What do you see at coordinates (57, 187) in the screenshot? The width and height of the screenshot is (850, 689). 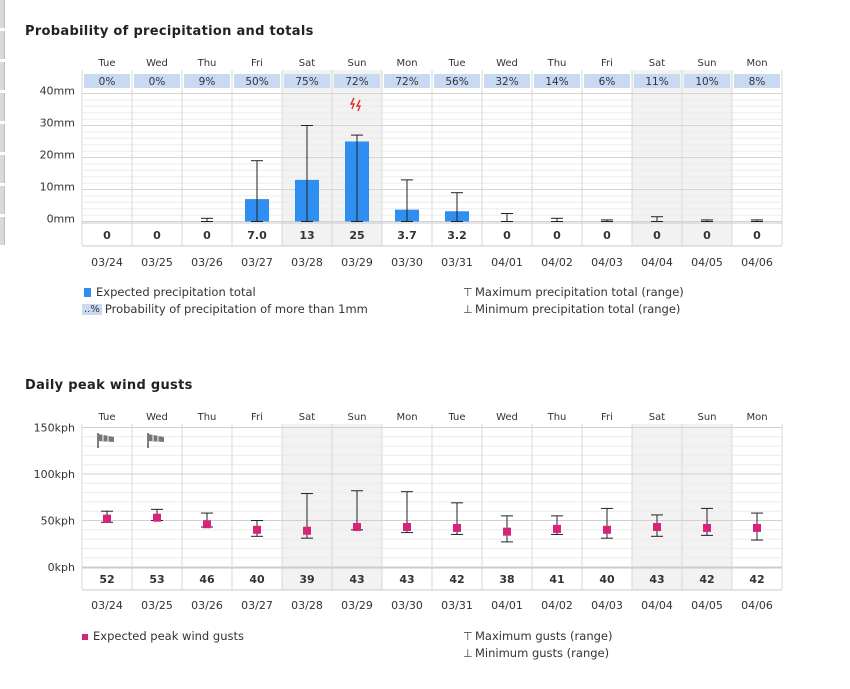 I see `y-tick-label: 10mm` at bounding box center [57, 187].